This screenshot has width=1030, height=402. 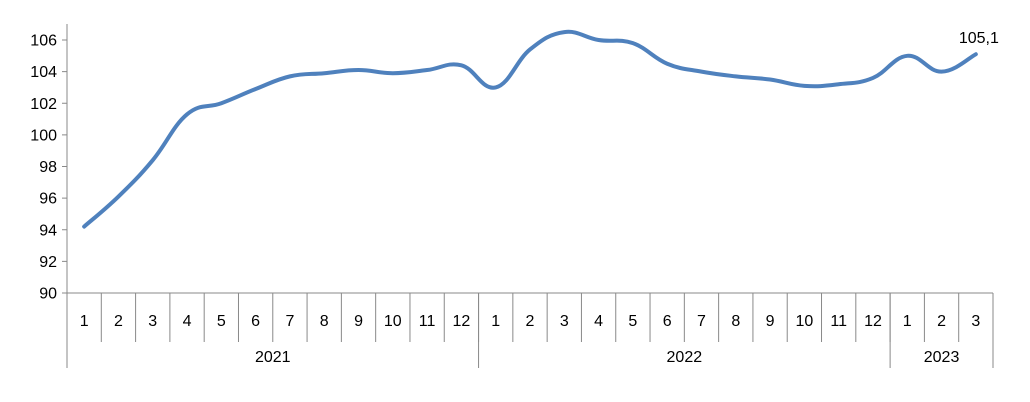 I want to click on y-tick-label: 106, so click(x=43, y=41).